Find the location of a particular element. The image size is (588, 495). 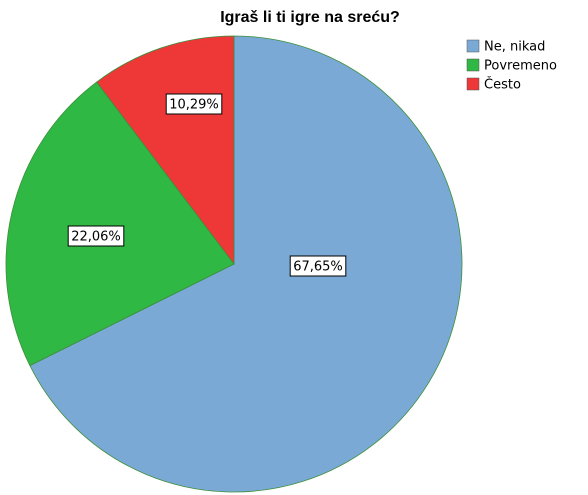

legend-label: Ne, nikad is located at coordinates (514, 47).